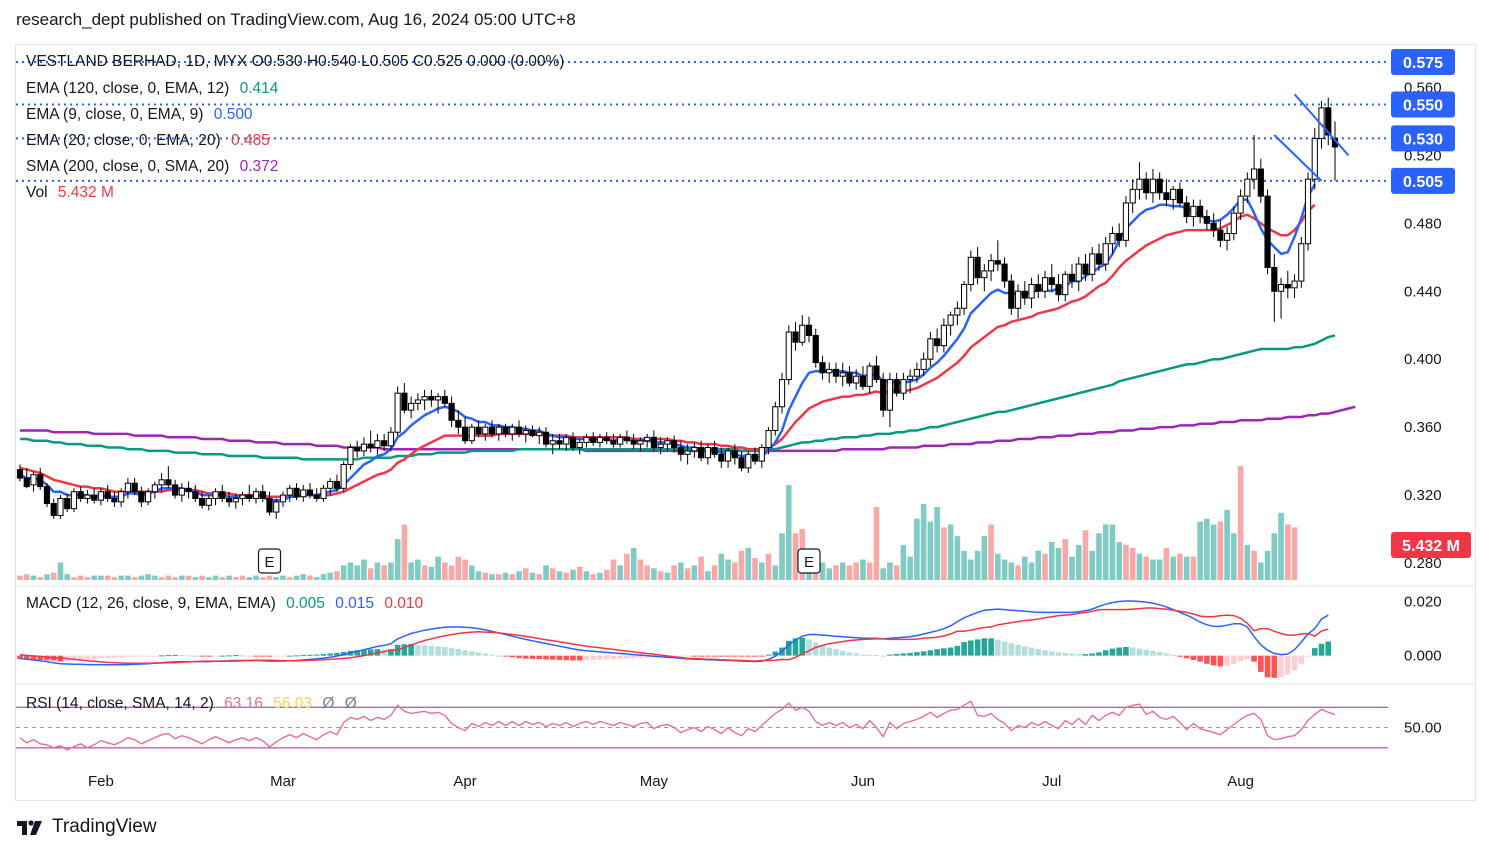  I want to click on volume-badge-label: 5.432 M, so click(1431, 546).